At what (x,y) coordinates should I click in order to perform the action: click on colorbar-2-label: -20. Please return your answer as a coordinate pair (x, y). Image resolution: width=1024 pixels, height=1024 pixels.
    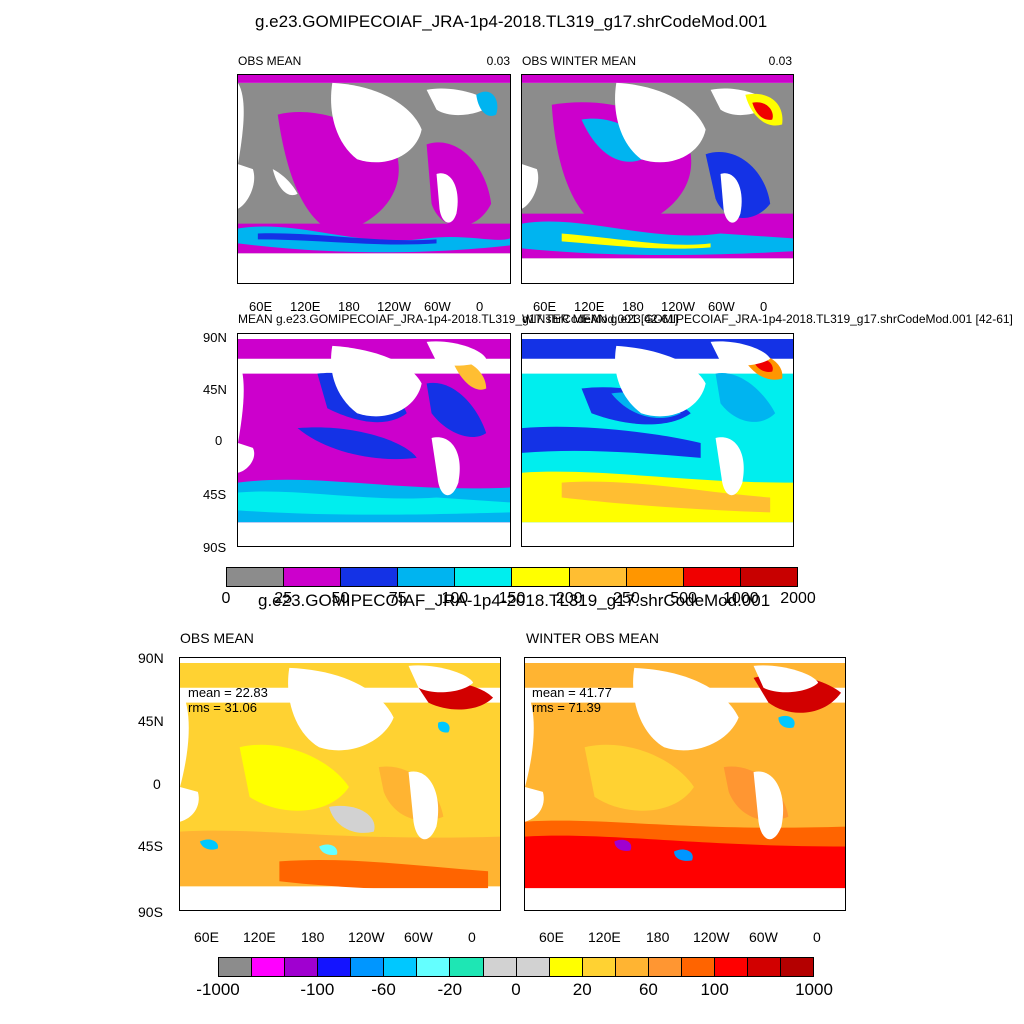
    Looking at the image, I should click on (450, 989).